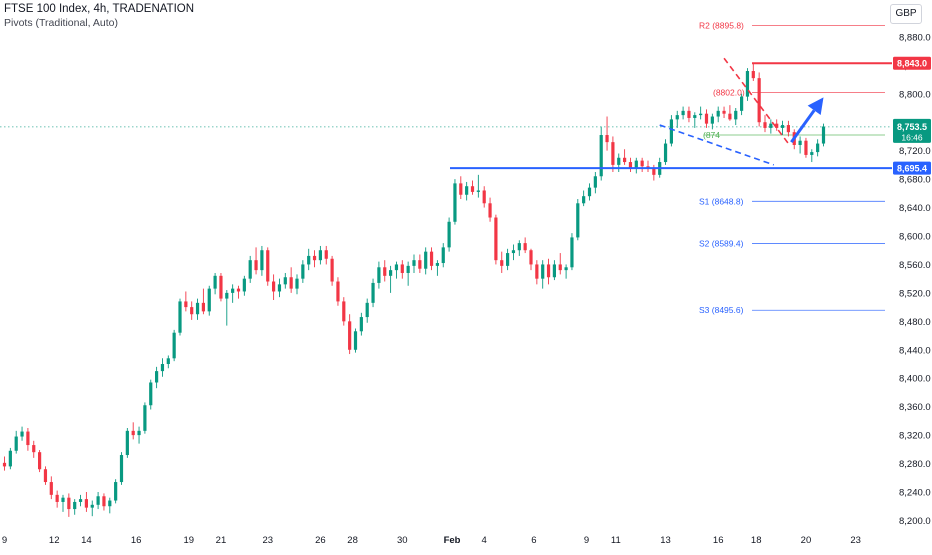  Describe the element at coordinates (756, 101) in the screenshot. I see `falling-trendline-upper` at that location.